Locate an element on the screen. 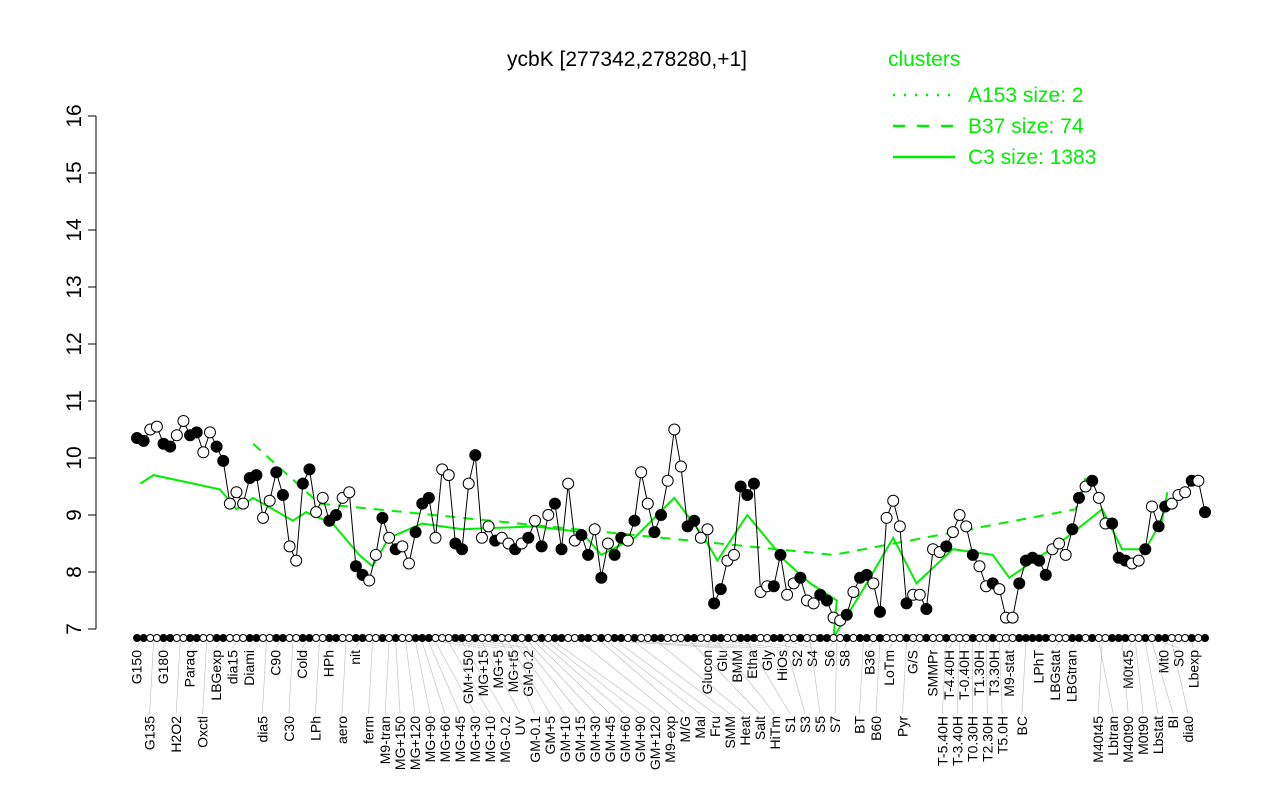 Image resolution: width=1280 pixels, height=805 pixels. y-tick-label: 15 is located at coordinates (74, 172).